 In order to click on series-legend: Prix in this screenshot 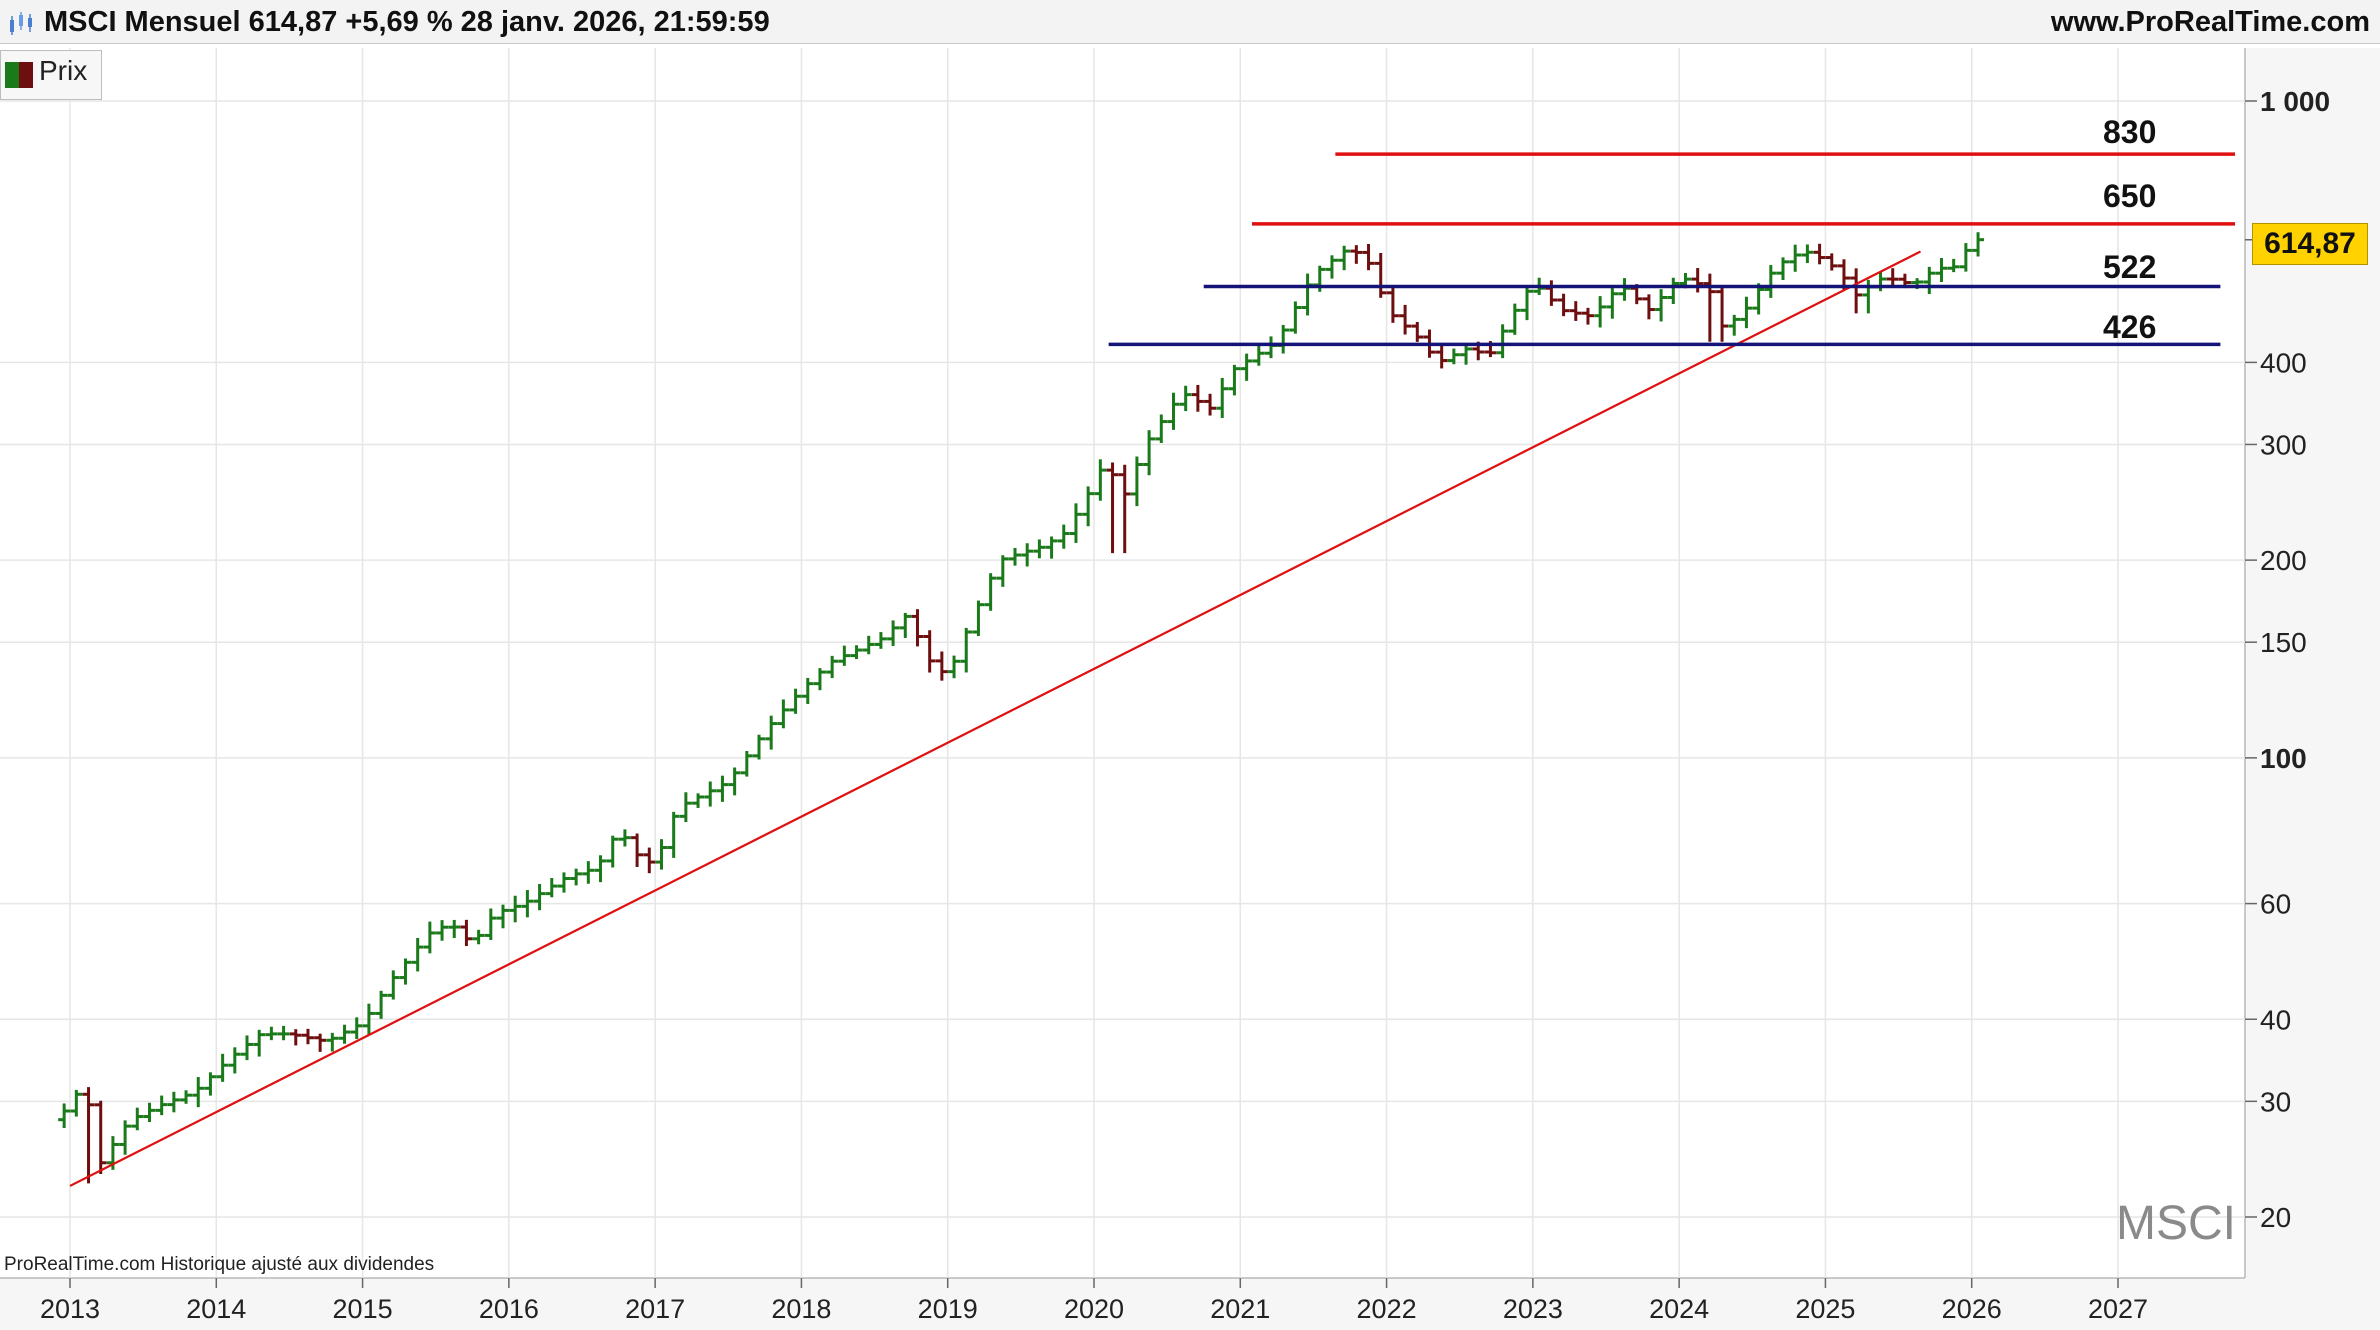, I will do `click(51, 75)`.